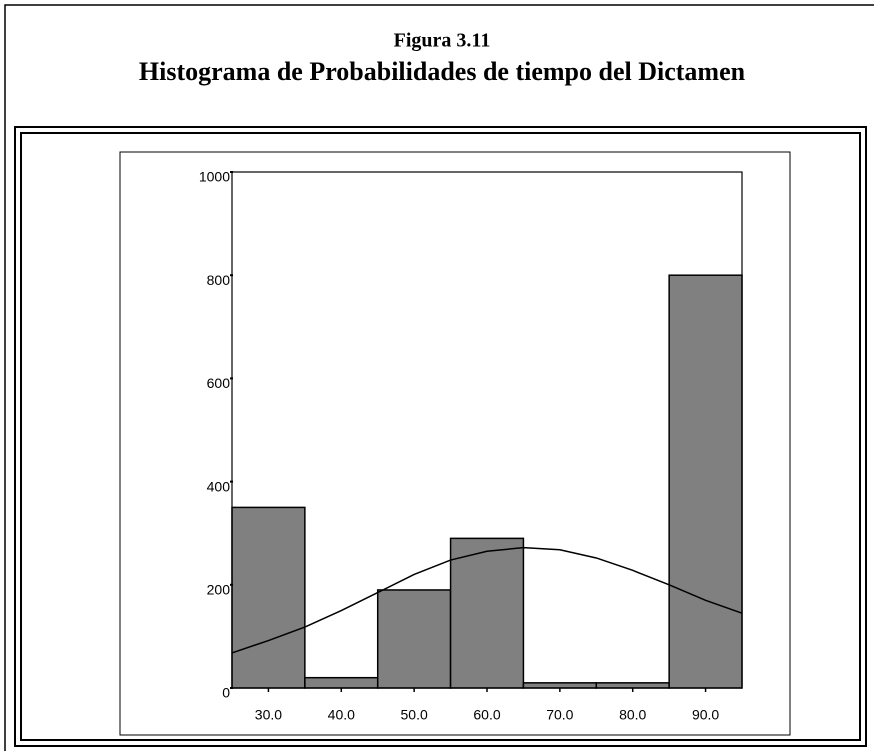 The width and height of the screenshot is (874, 751). I want to click on y-tick-label: 800, so click(219, 280).